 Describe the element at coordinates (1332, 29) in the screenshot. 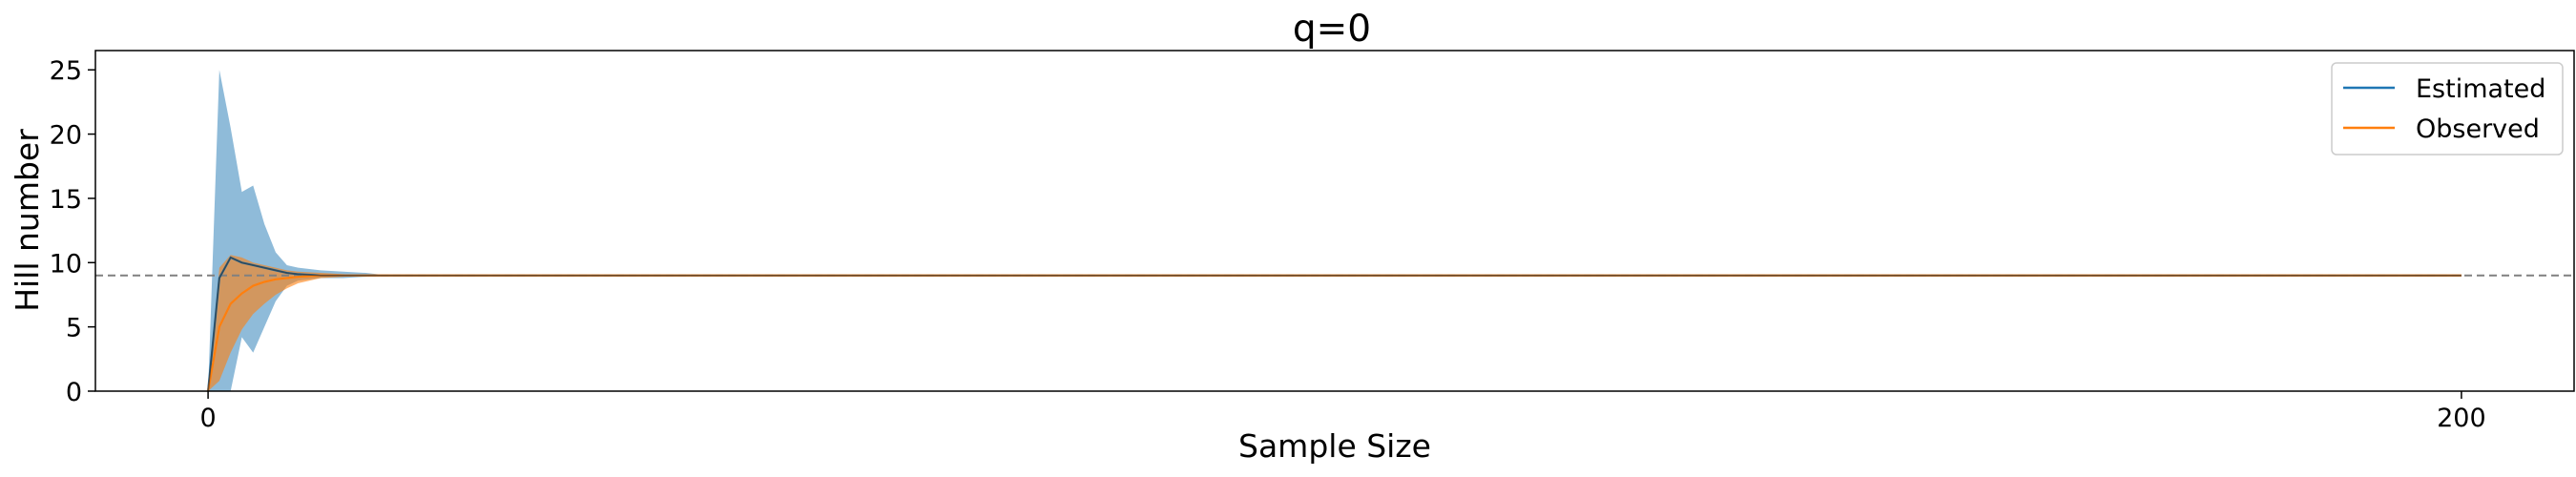

I see `chart-title: q=0` at that location.